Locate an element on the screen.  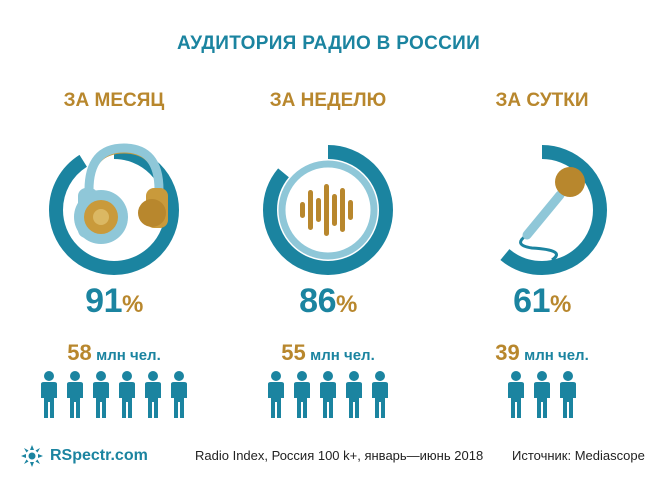
percent-value: 86% is located at coordinates (328, 301).